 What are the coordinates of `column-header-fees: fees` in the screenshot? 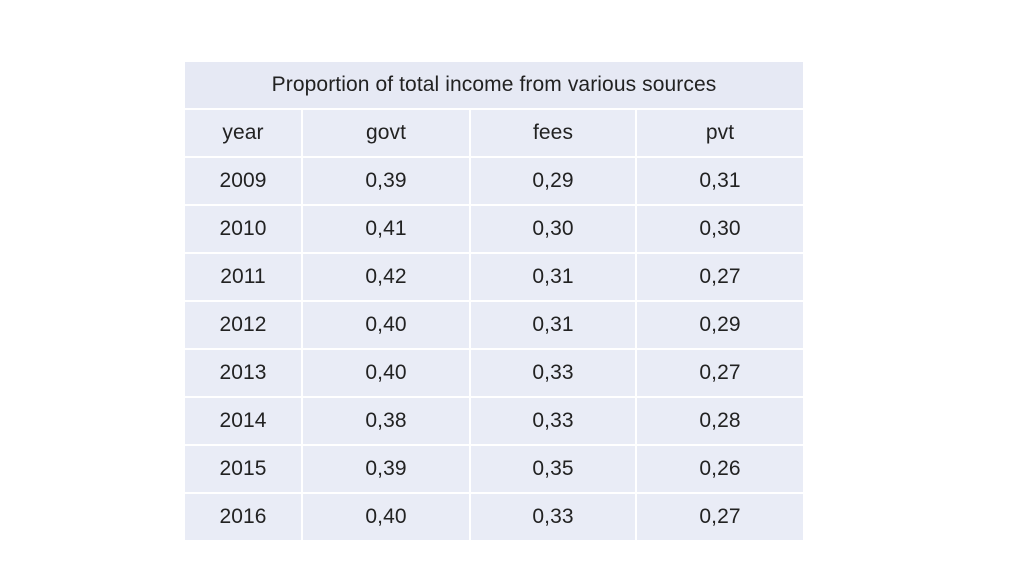 It's located at (553, 133).